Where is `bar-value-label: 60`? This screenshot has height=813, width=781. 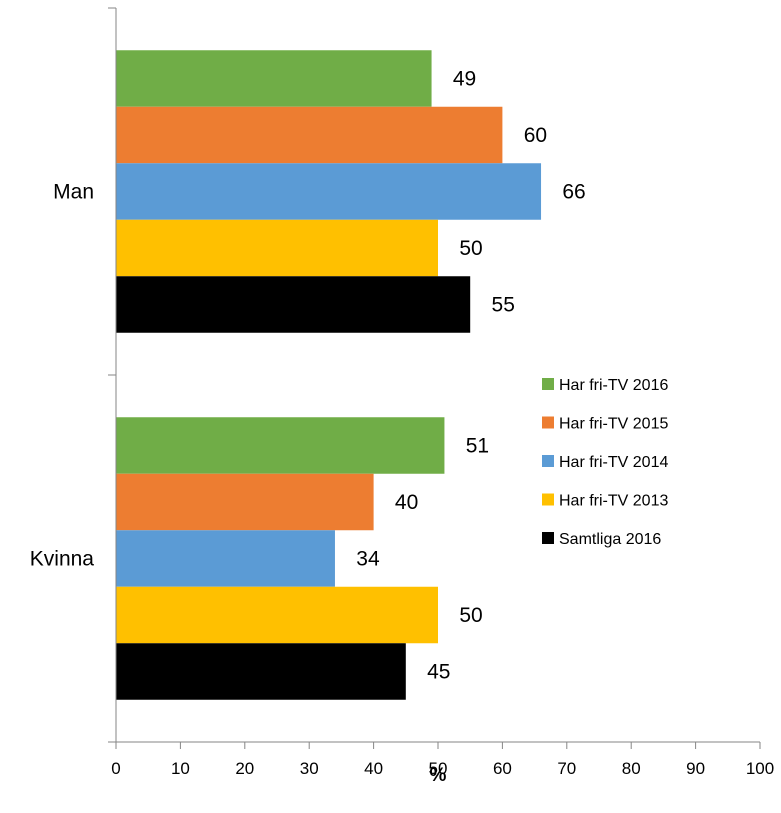 bar-value-label: 60 is located at coordinates (535, 135).